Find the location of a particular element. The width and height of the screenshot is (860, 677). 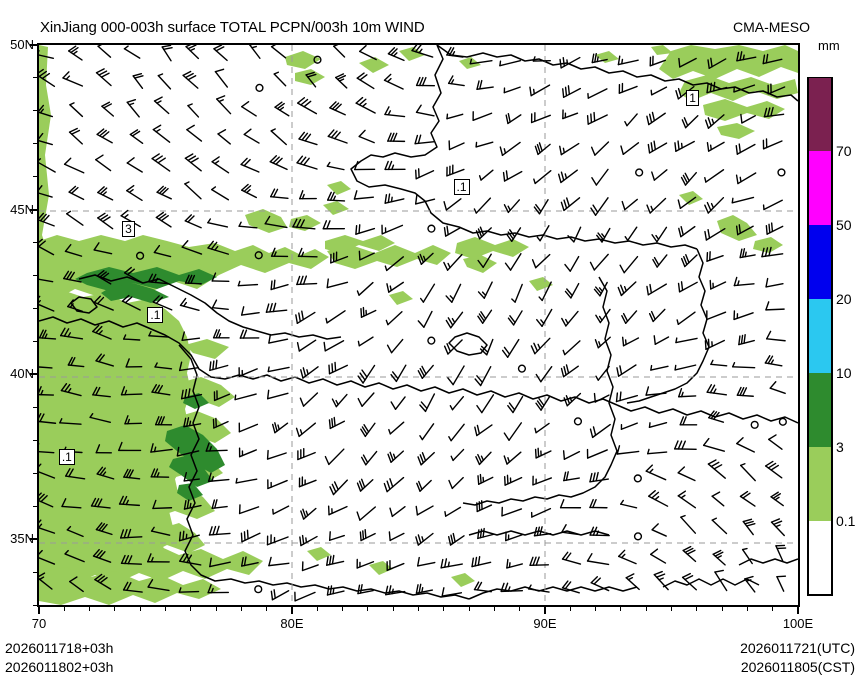

lat-minor-tick is located at coordinates (35, 473).